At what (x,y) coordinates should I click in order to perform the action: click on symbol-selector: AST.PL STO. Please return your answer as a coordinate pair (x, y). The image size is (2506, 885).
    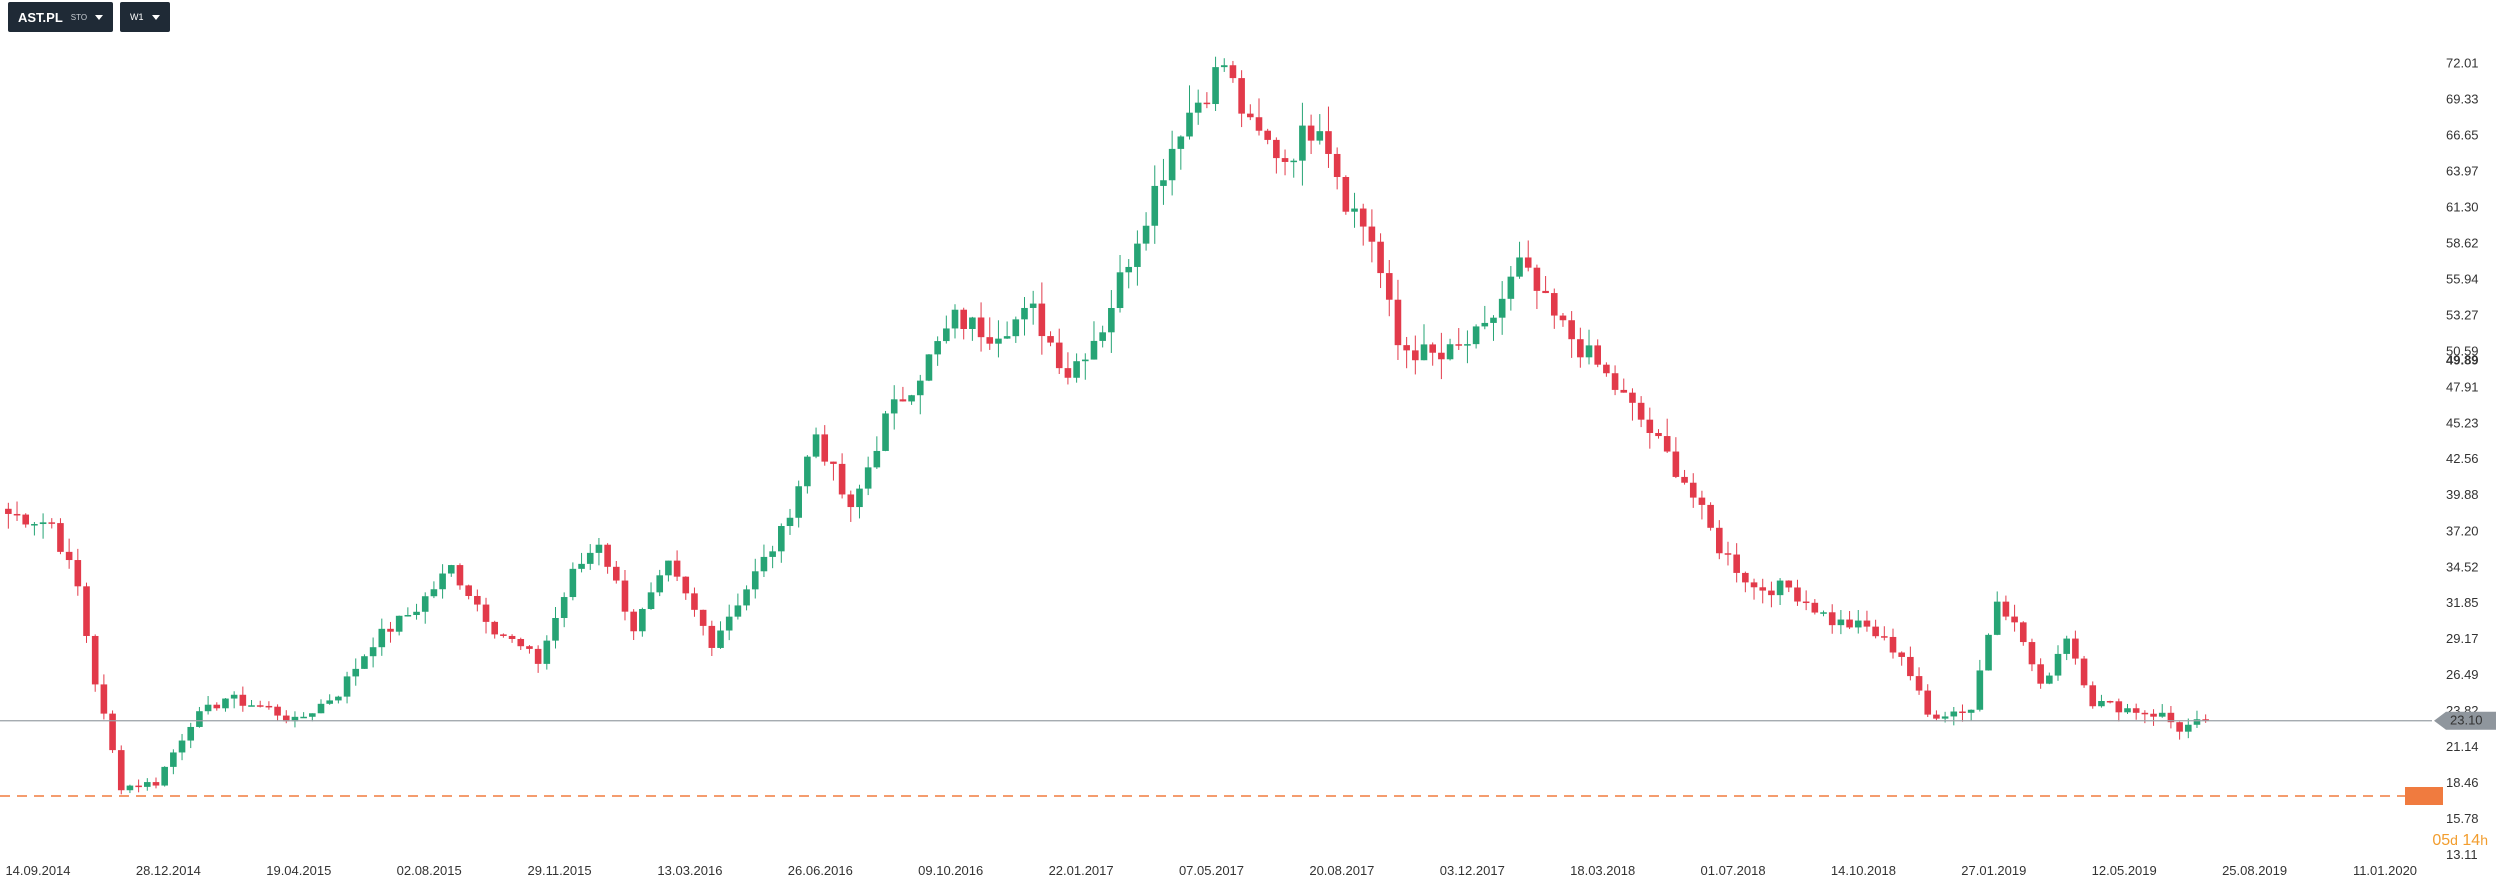
    Looking at the image, I should click on (61, 17).